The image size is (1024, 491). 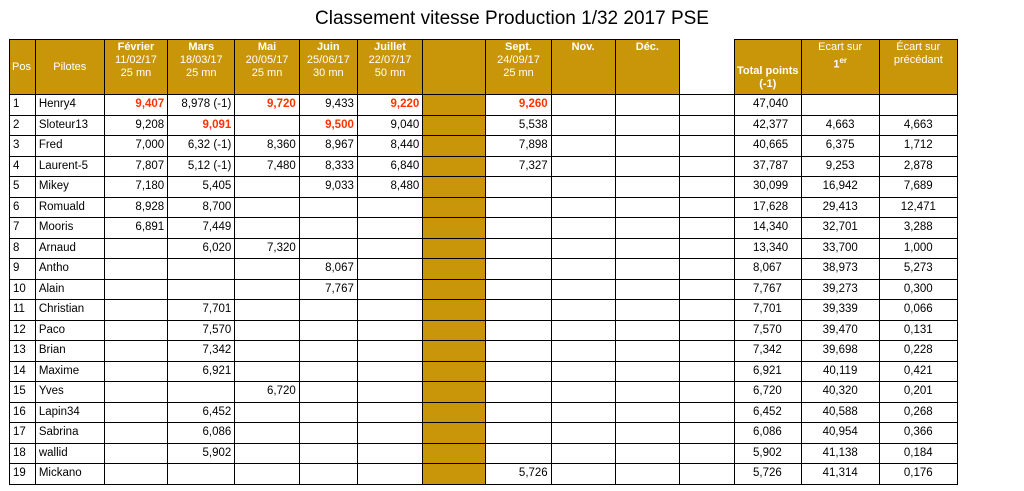 What do you see at coordinates (267, 47) in the screenshot?
I see `header-race-month: Mai` at bounding box center [267, 47].